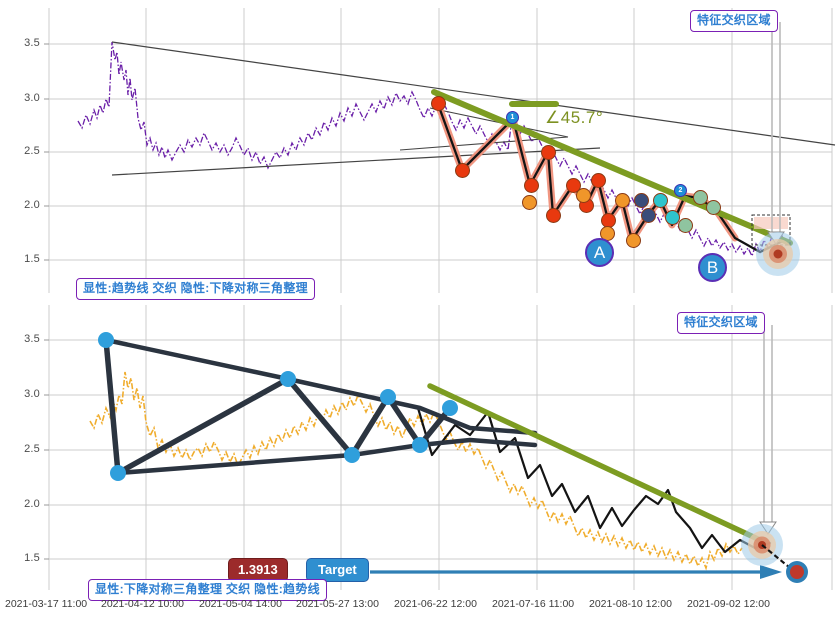 This screenshot has height=617, width=839. What do you see at coordinates (46, 449) in the screenshot?
I see `bottom-y-ticks` at bounding box center [46, 449].